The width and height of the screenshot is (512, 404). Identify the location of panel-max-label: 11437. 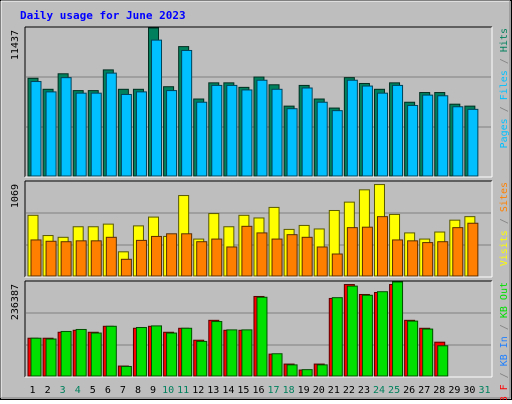
(15, 45).